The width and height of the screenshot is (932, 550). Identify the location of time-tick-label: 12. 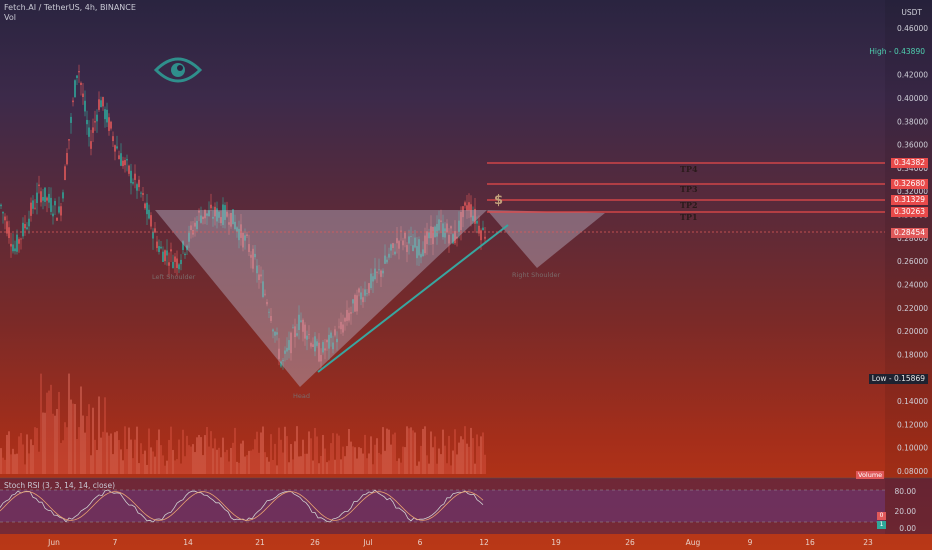
(484, 542).